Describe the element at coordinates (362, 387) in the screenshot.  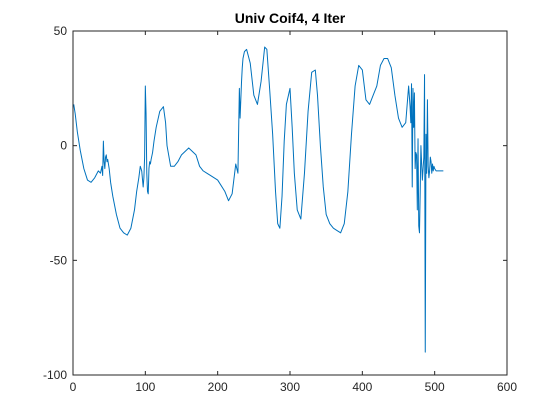
I see `x-tick-label: 400` at that location.